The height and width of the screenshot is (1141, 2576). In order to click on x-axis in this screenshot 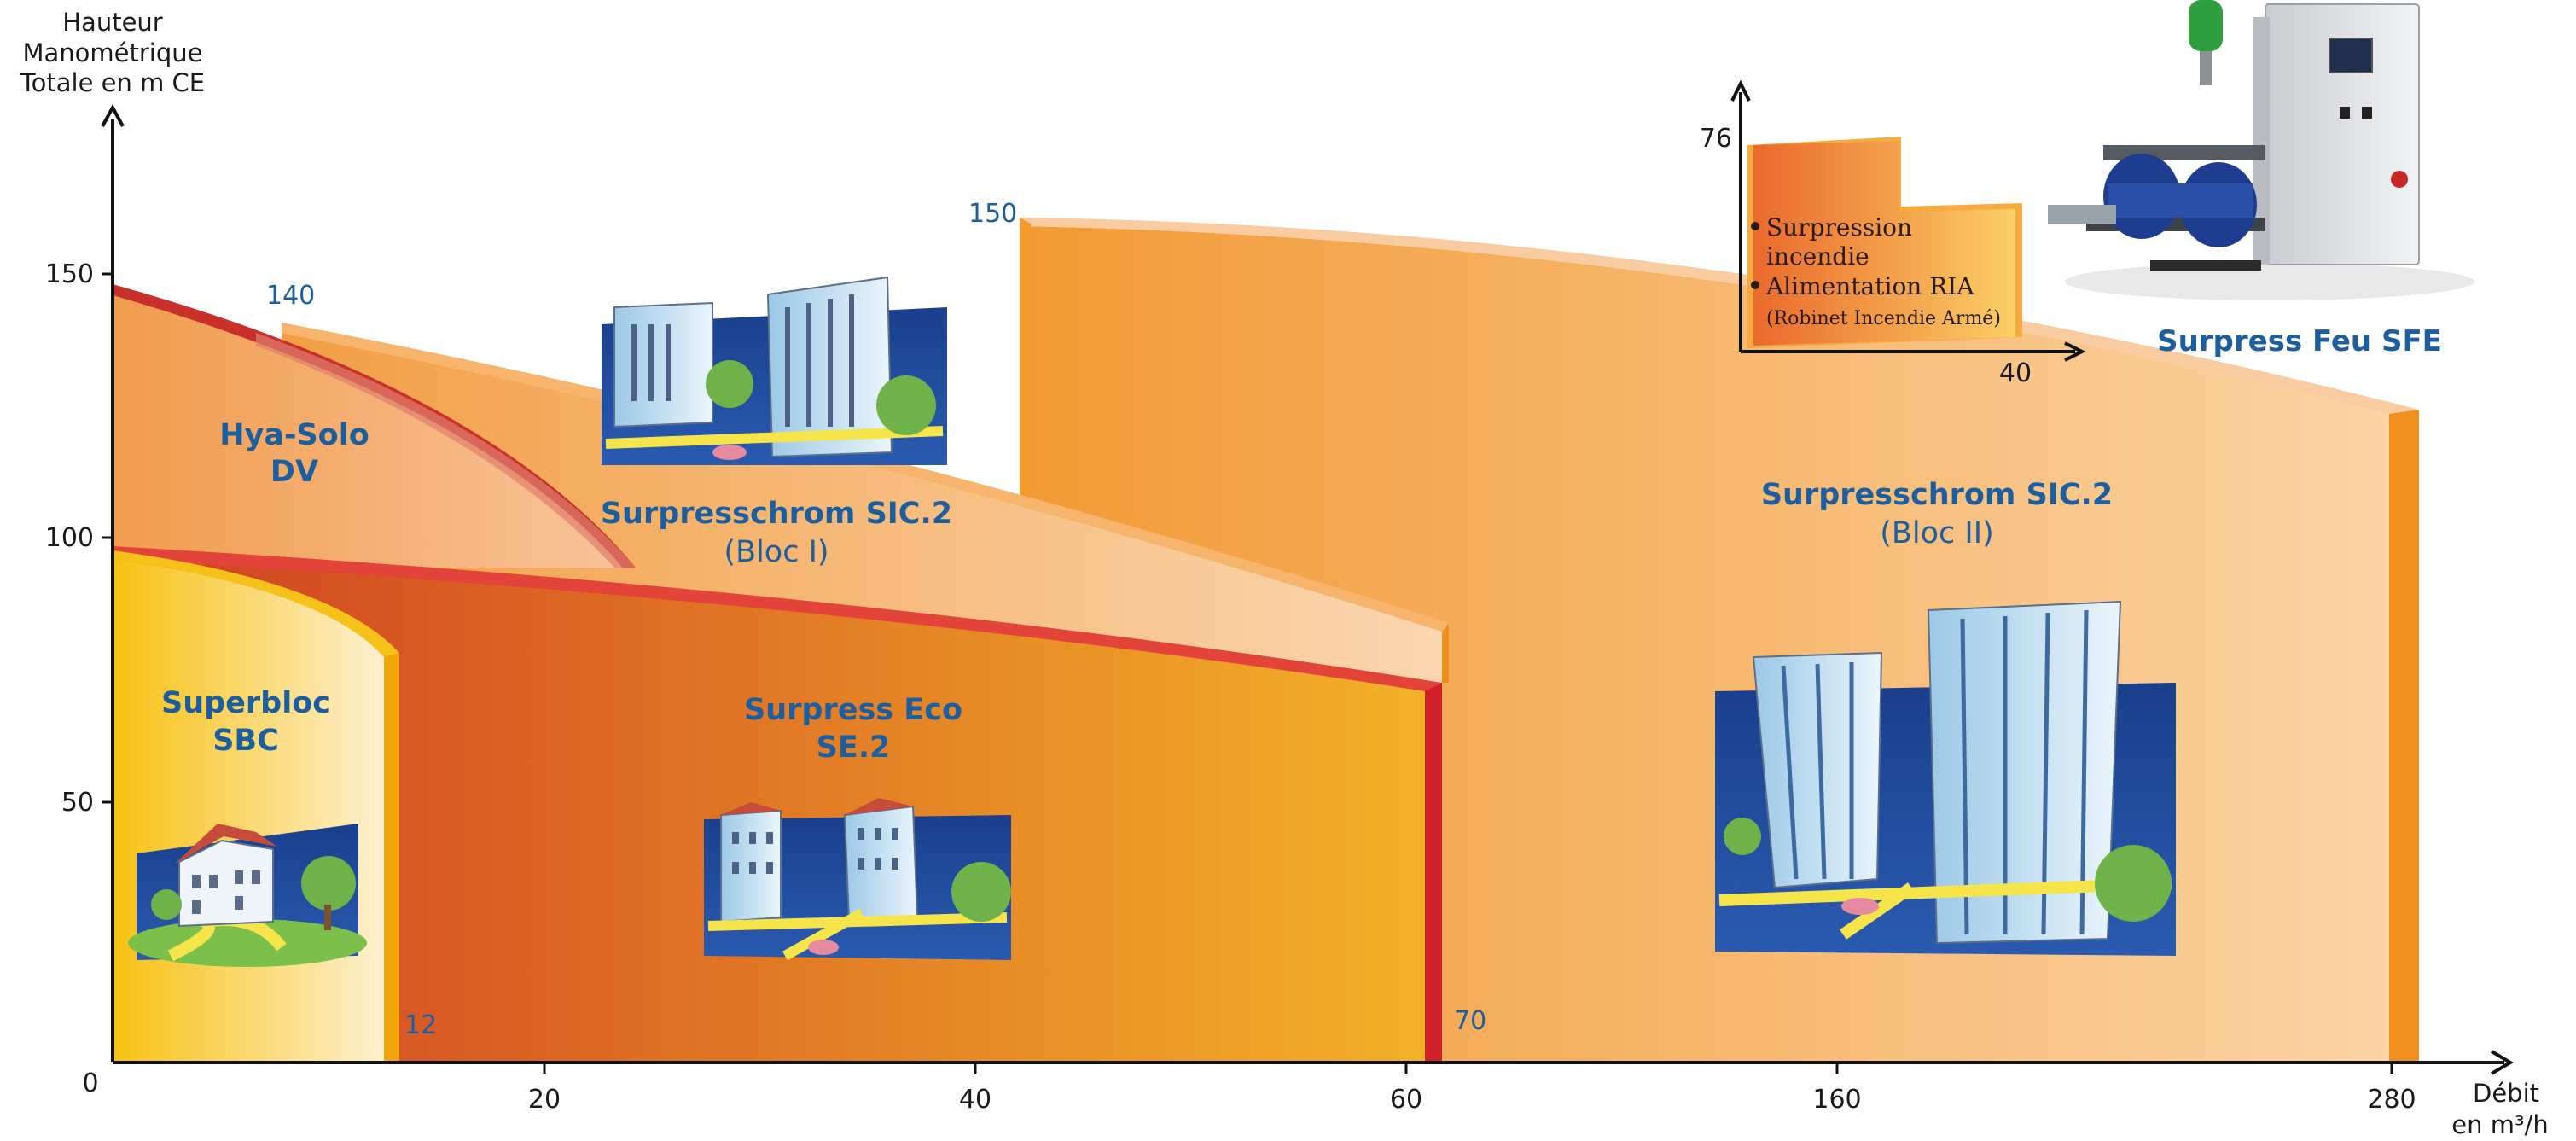, I will do `click(1313, 1062)`.